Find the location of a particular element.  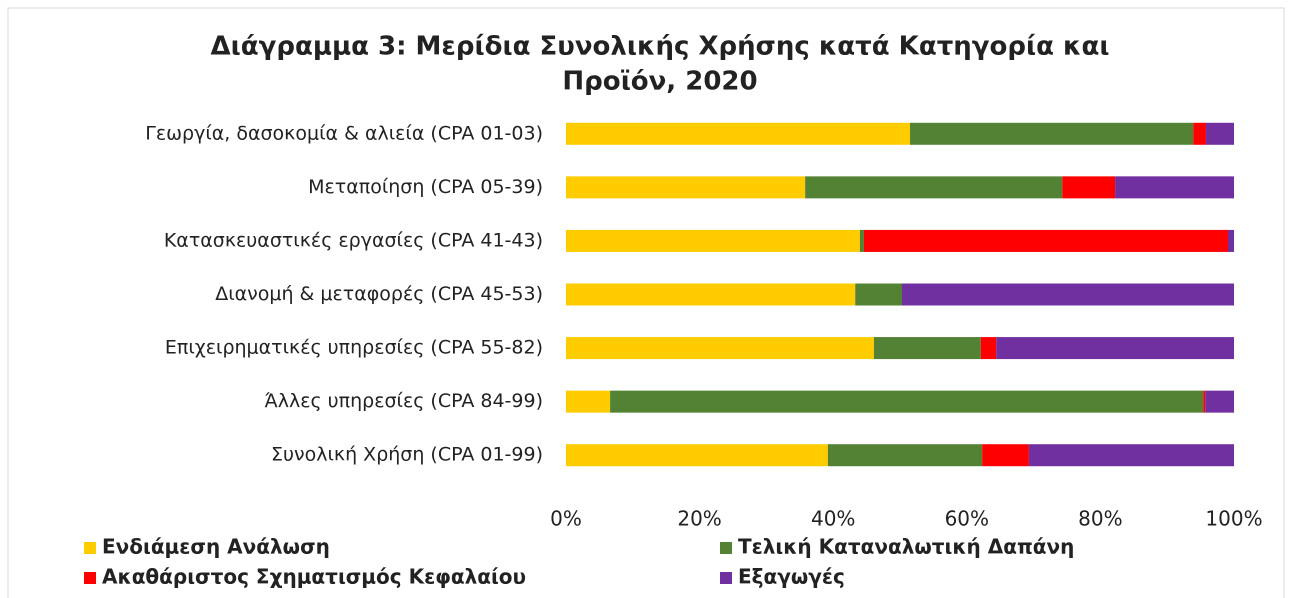

y-tick-label: Διανομή & μεταφορές (CPA 45-53) is located at coordinates (379, 294).